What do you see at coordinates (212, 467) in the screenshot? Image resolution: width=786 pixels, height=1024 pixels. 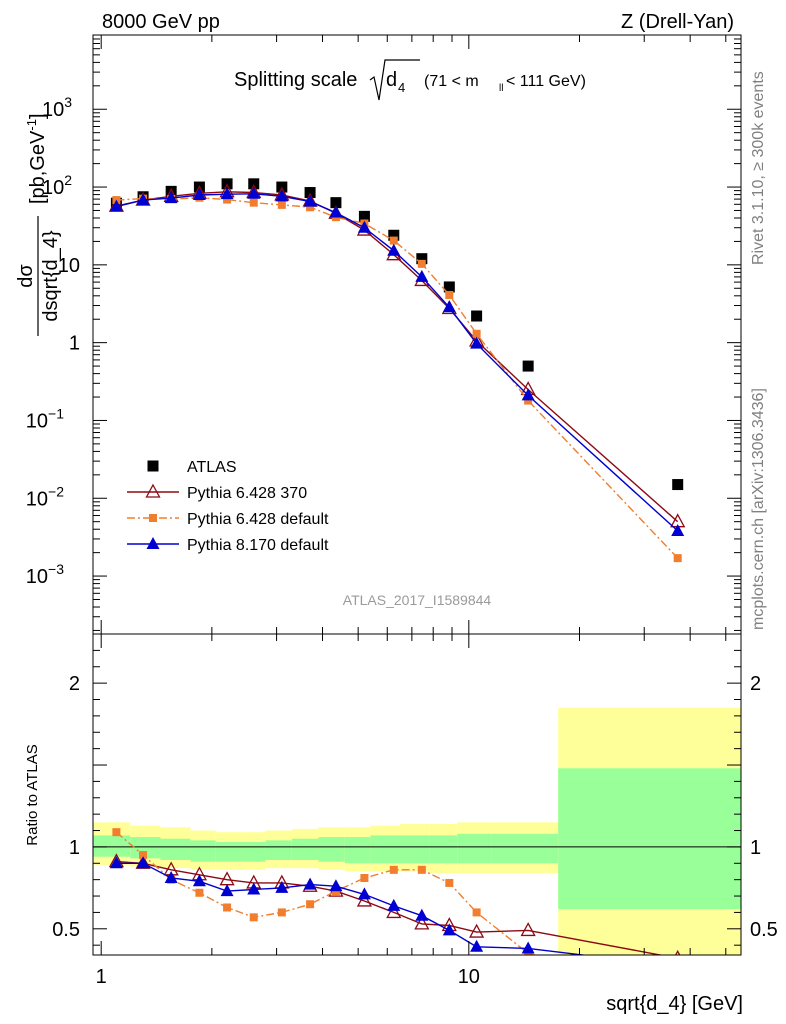 I see `legend-label-atlas: ATLAS` at bounding box center [212, 467].